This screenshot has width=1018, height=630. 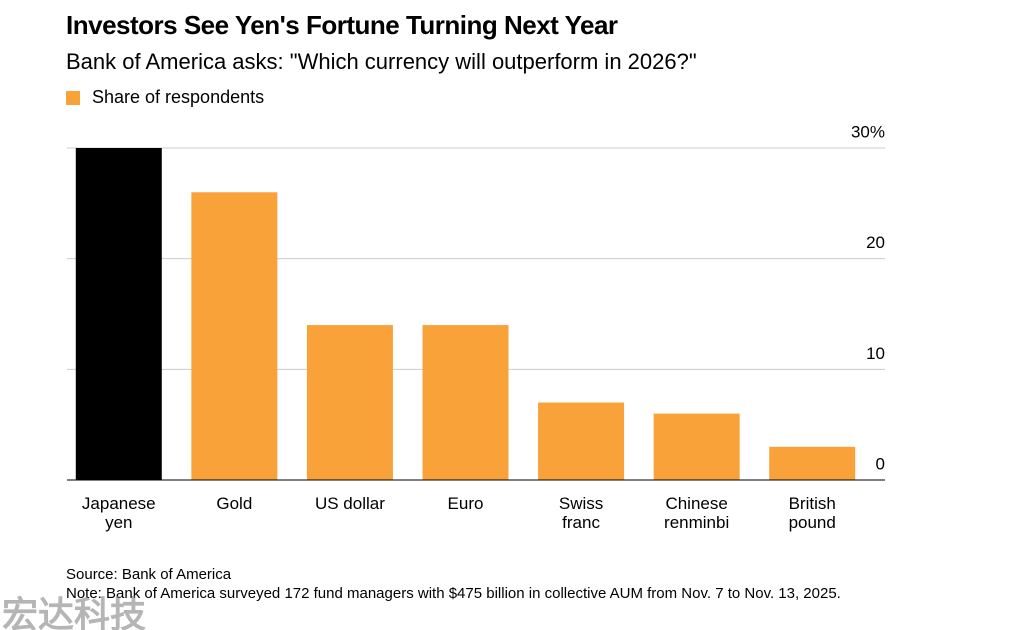 What do you see at coordinates (875, 242) in the screenshot?
I see `y-tick-label: 20` at bounding box center [875, 242].